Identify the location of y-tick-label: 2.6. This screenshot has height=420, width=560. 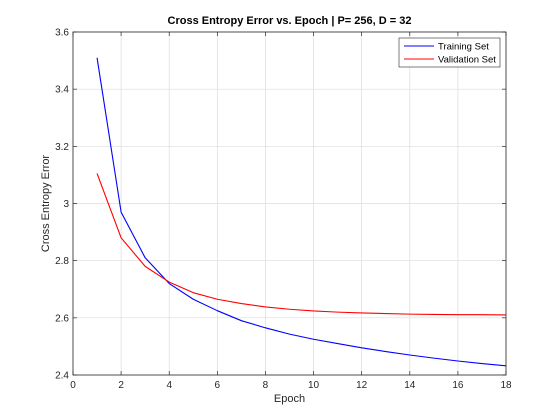
(62, 318).